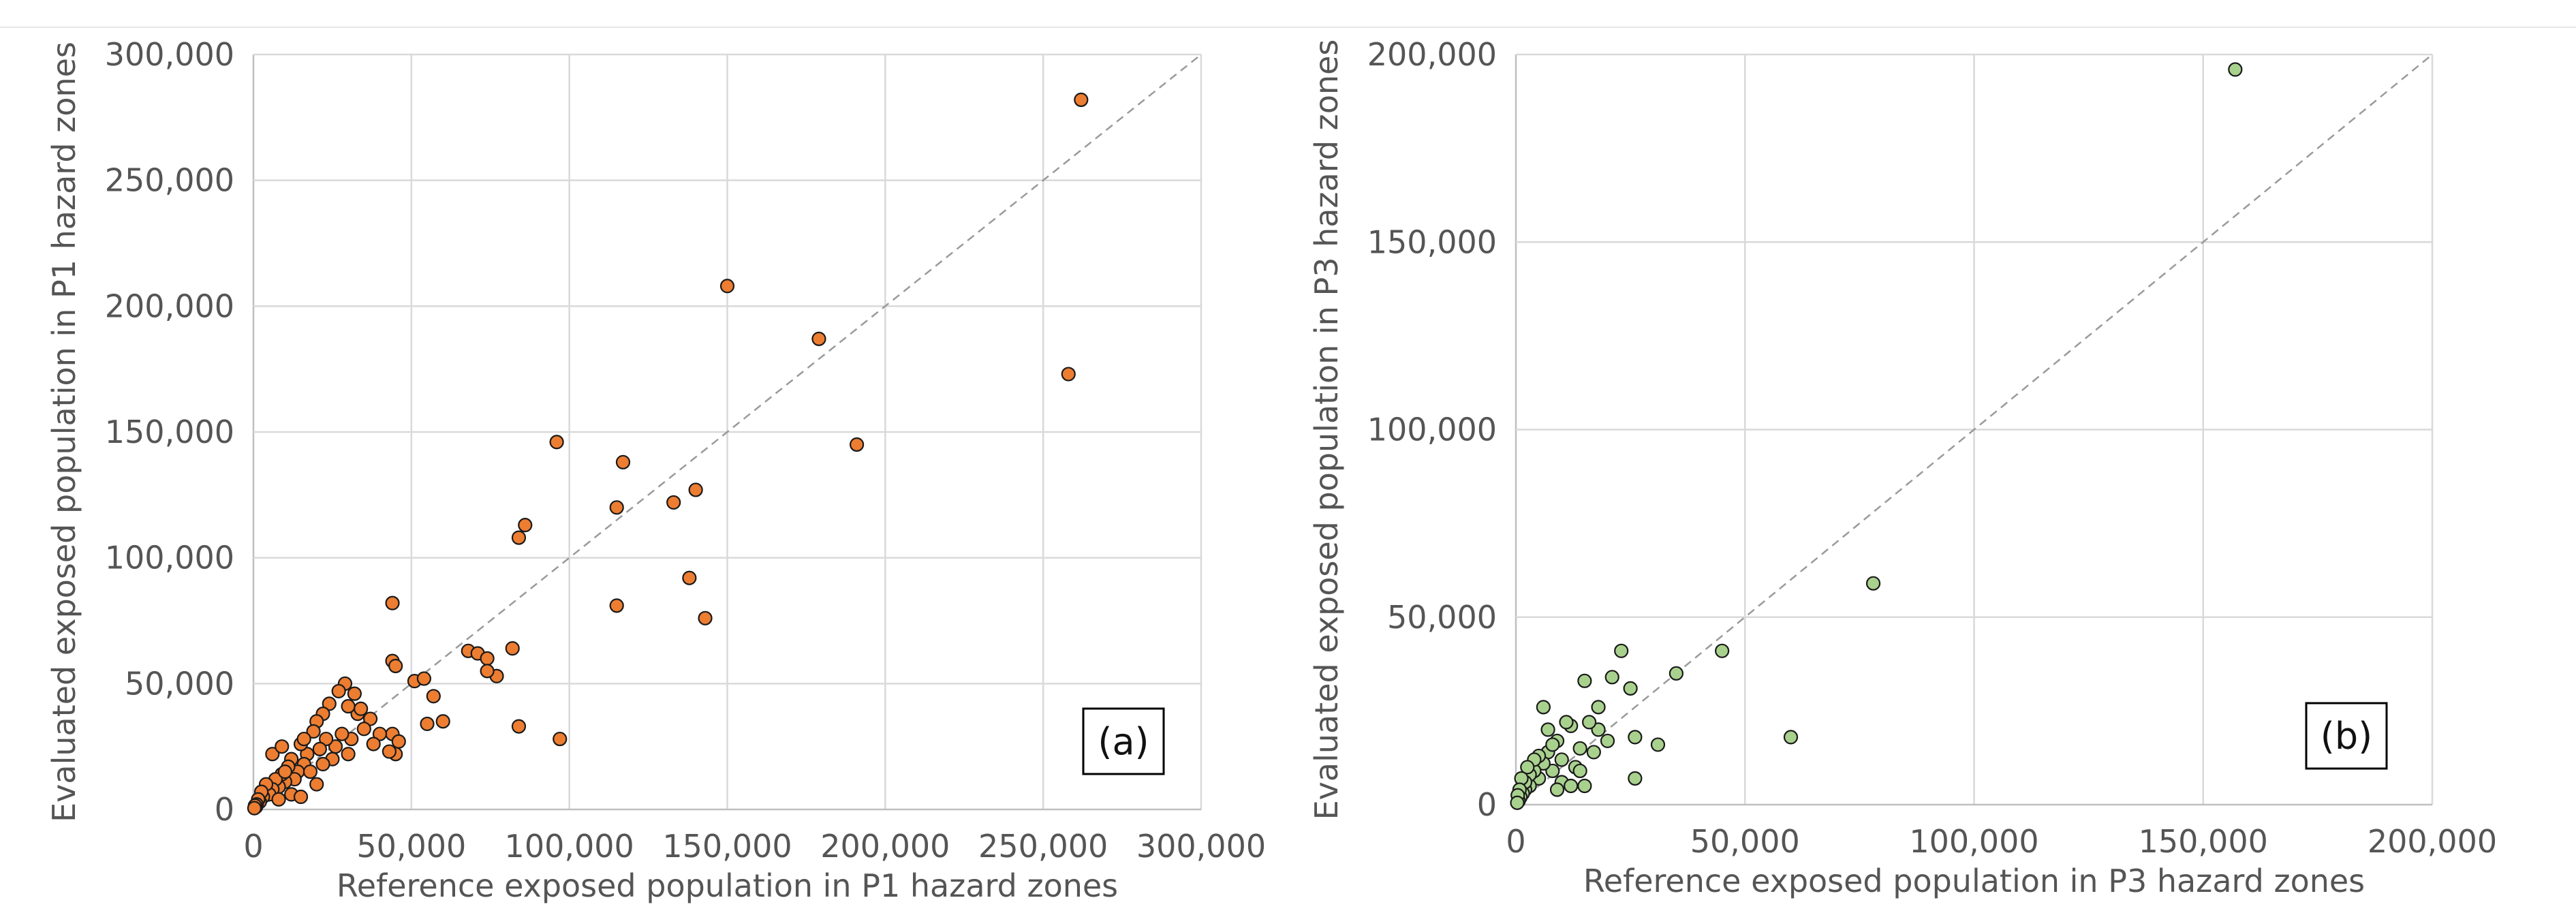  I want to click on x-tick-label: 250,000, so click(1043, 846).